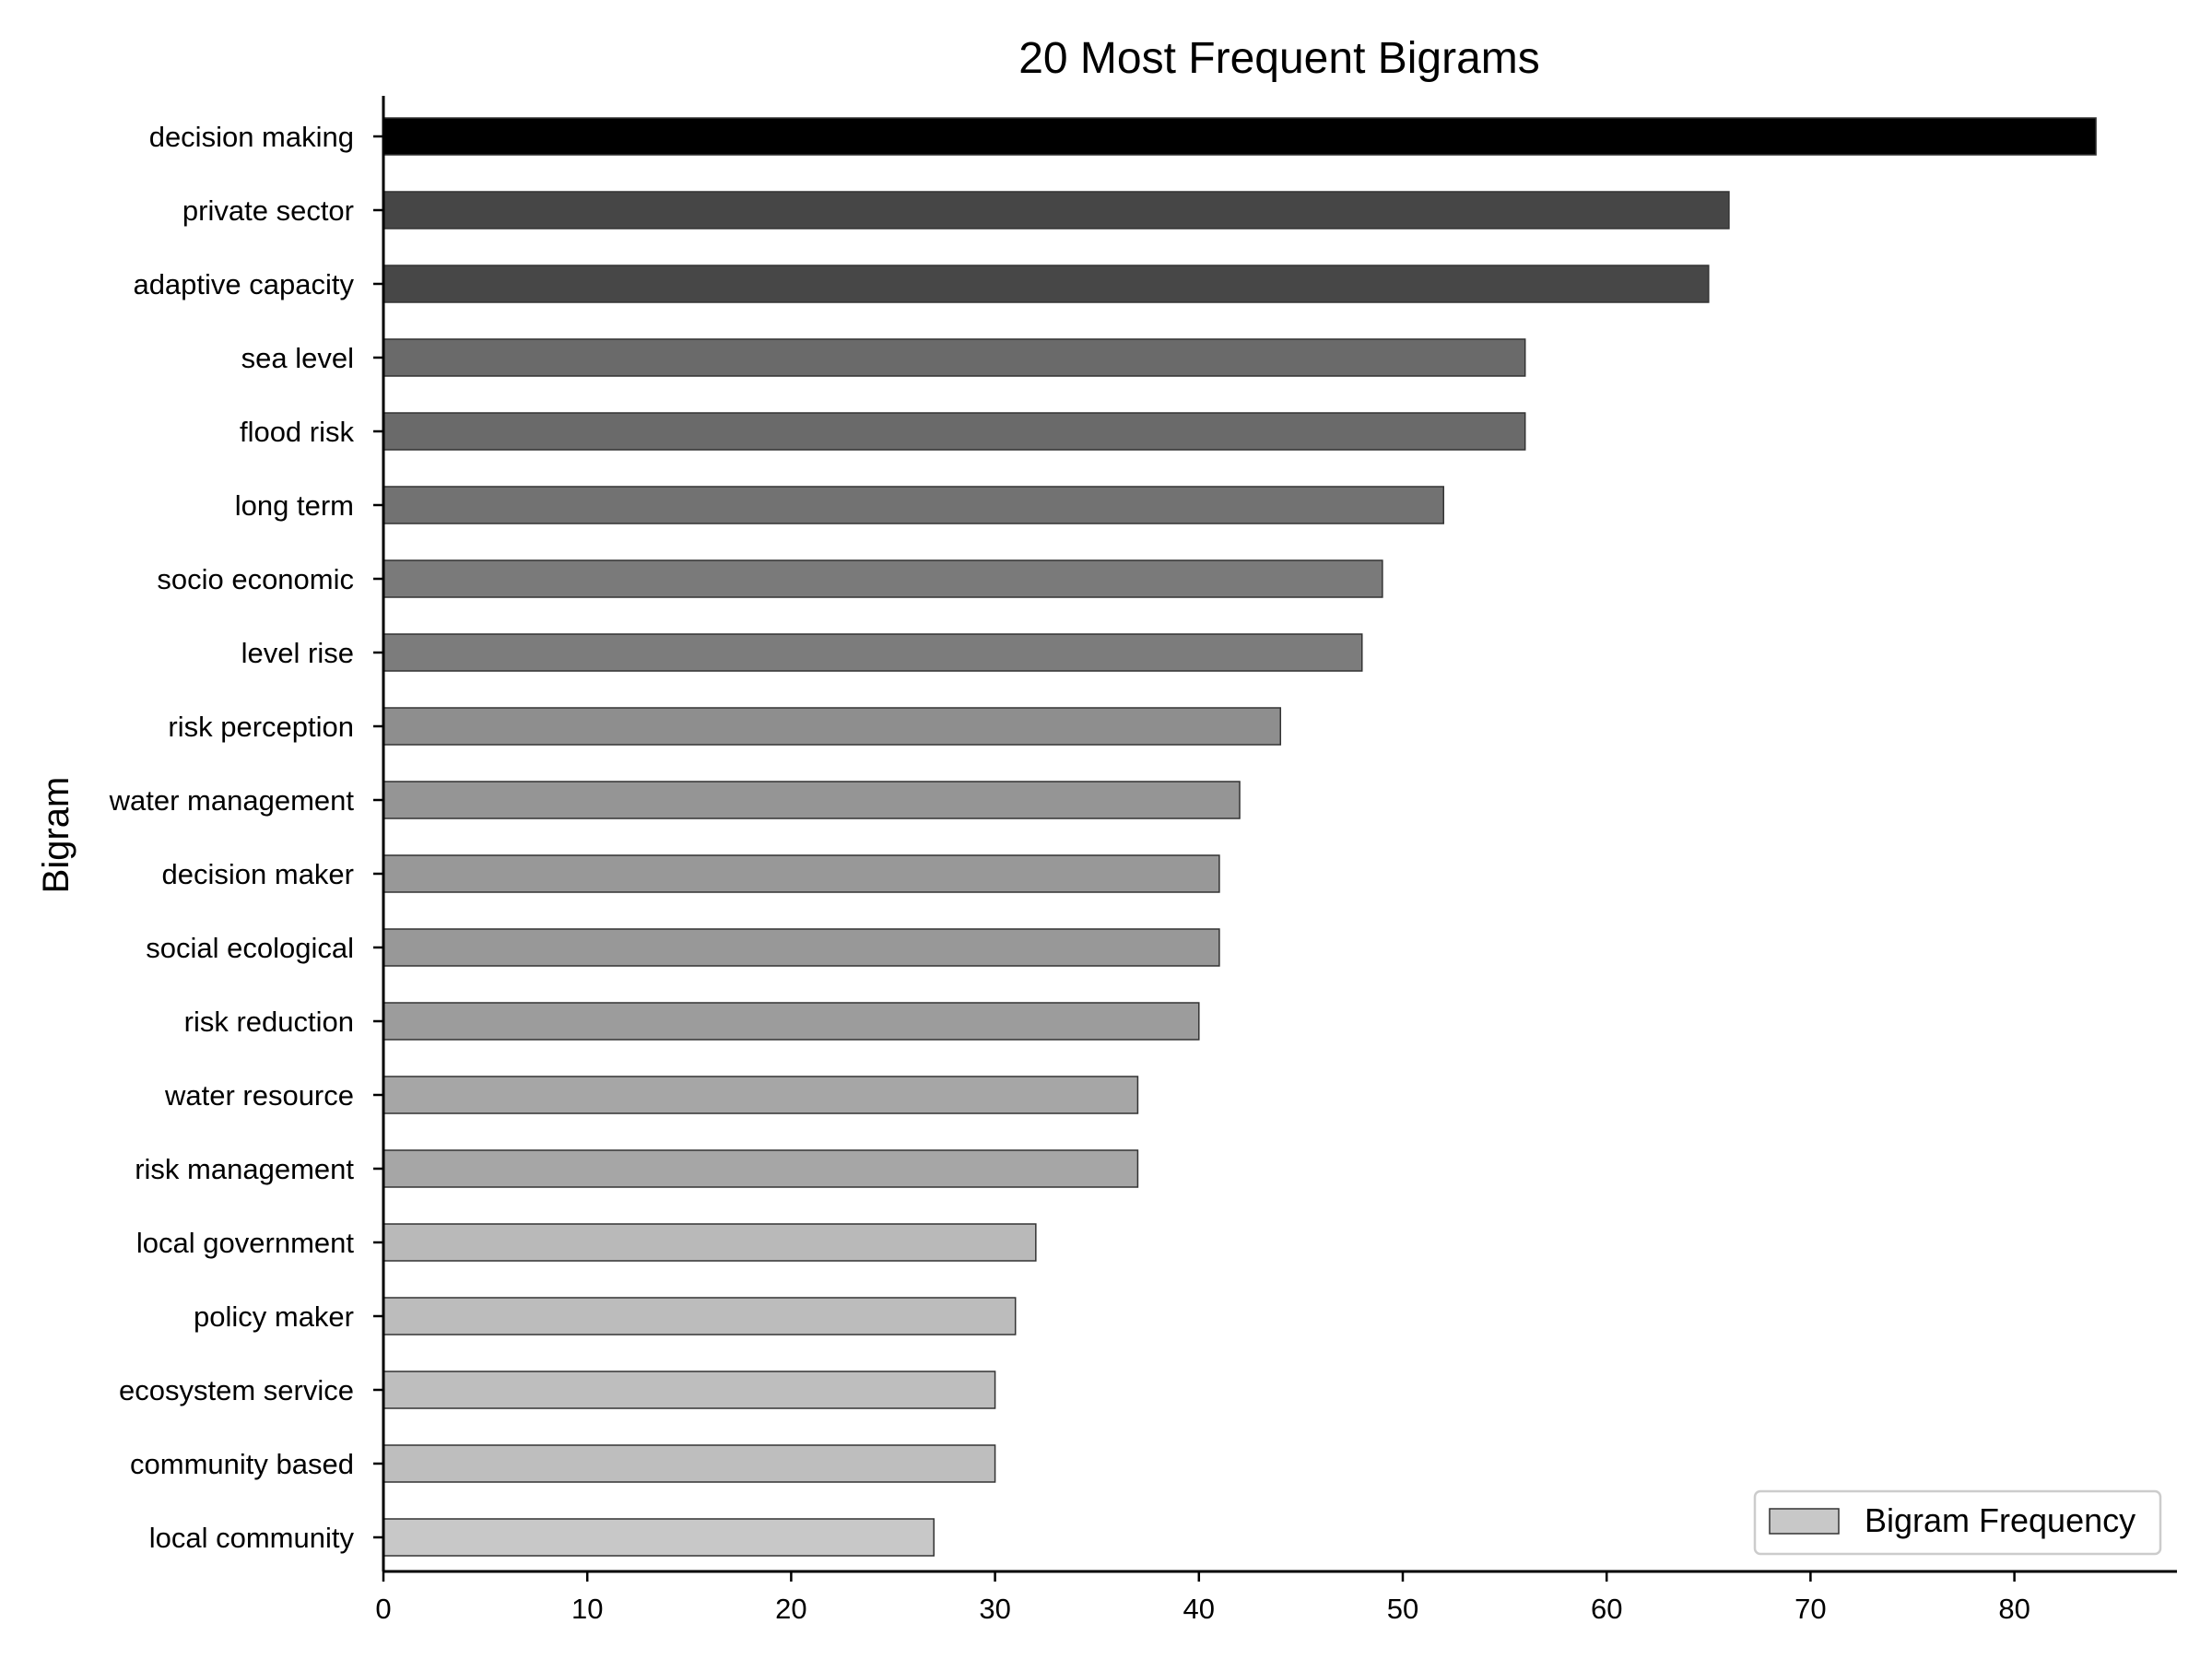  I want to click on x-tick-label: 0, so click(383, 1609).